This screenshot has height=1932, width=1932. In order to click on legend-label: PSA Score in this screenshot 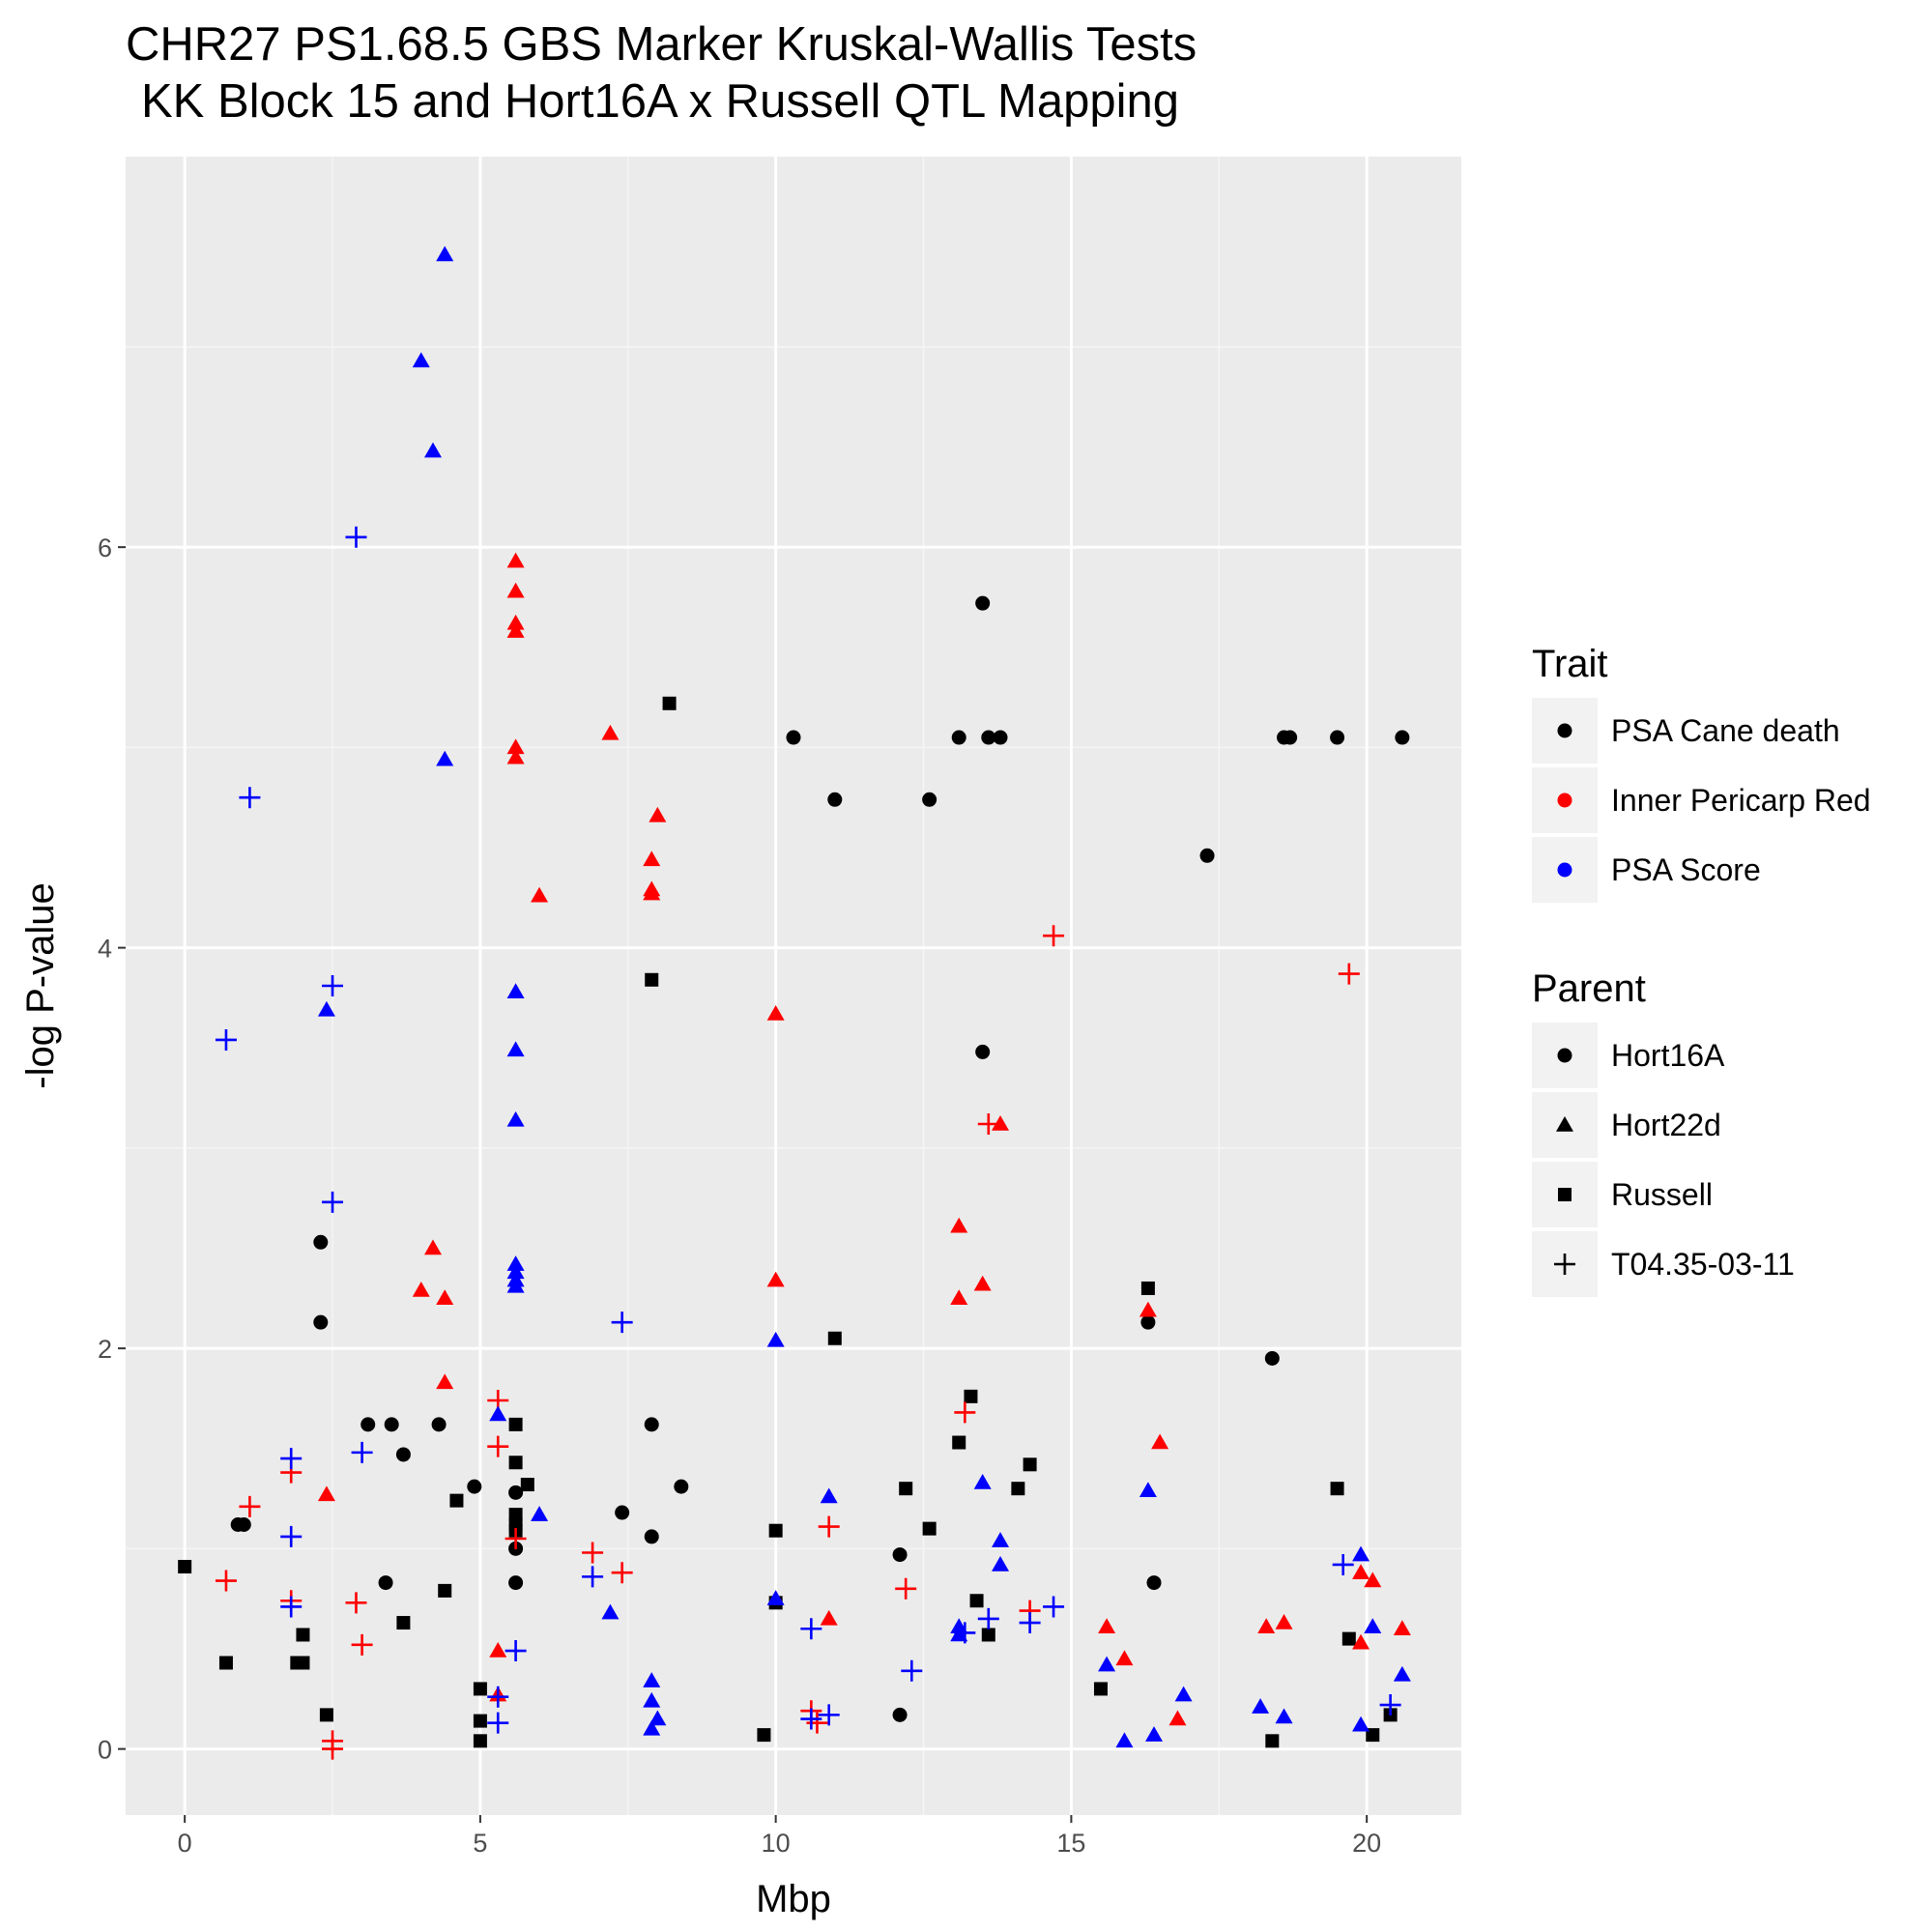, I will do `click(1686, 870)`.